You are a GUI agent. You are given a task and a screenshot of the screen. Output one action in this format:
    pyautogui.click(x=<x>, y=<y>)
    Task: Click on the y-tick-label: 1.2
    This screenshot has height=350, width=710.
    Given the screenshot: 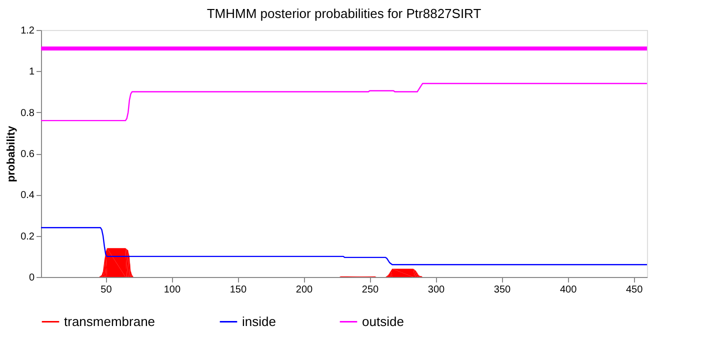 What is the action you would take?
    pyautogui.click(x=27, y=31)
    